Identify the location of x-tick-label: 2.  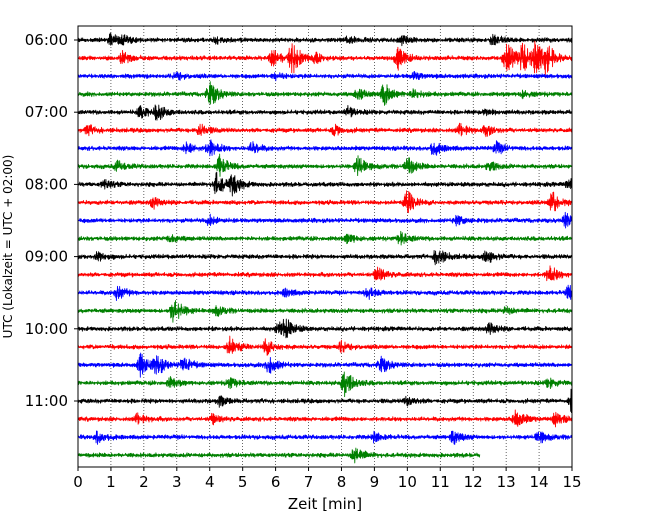
(144, 482).